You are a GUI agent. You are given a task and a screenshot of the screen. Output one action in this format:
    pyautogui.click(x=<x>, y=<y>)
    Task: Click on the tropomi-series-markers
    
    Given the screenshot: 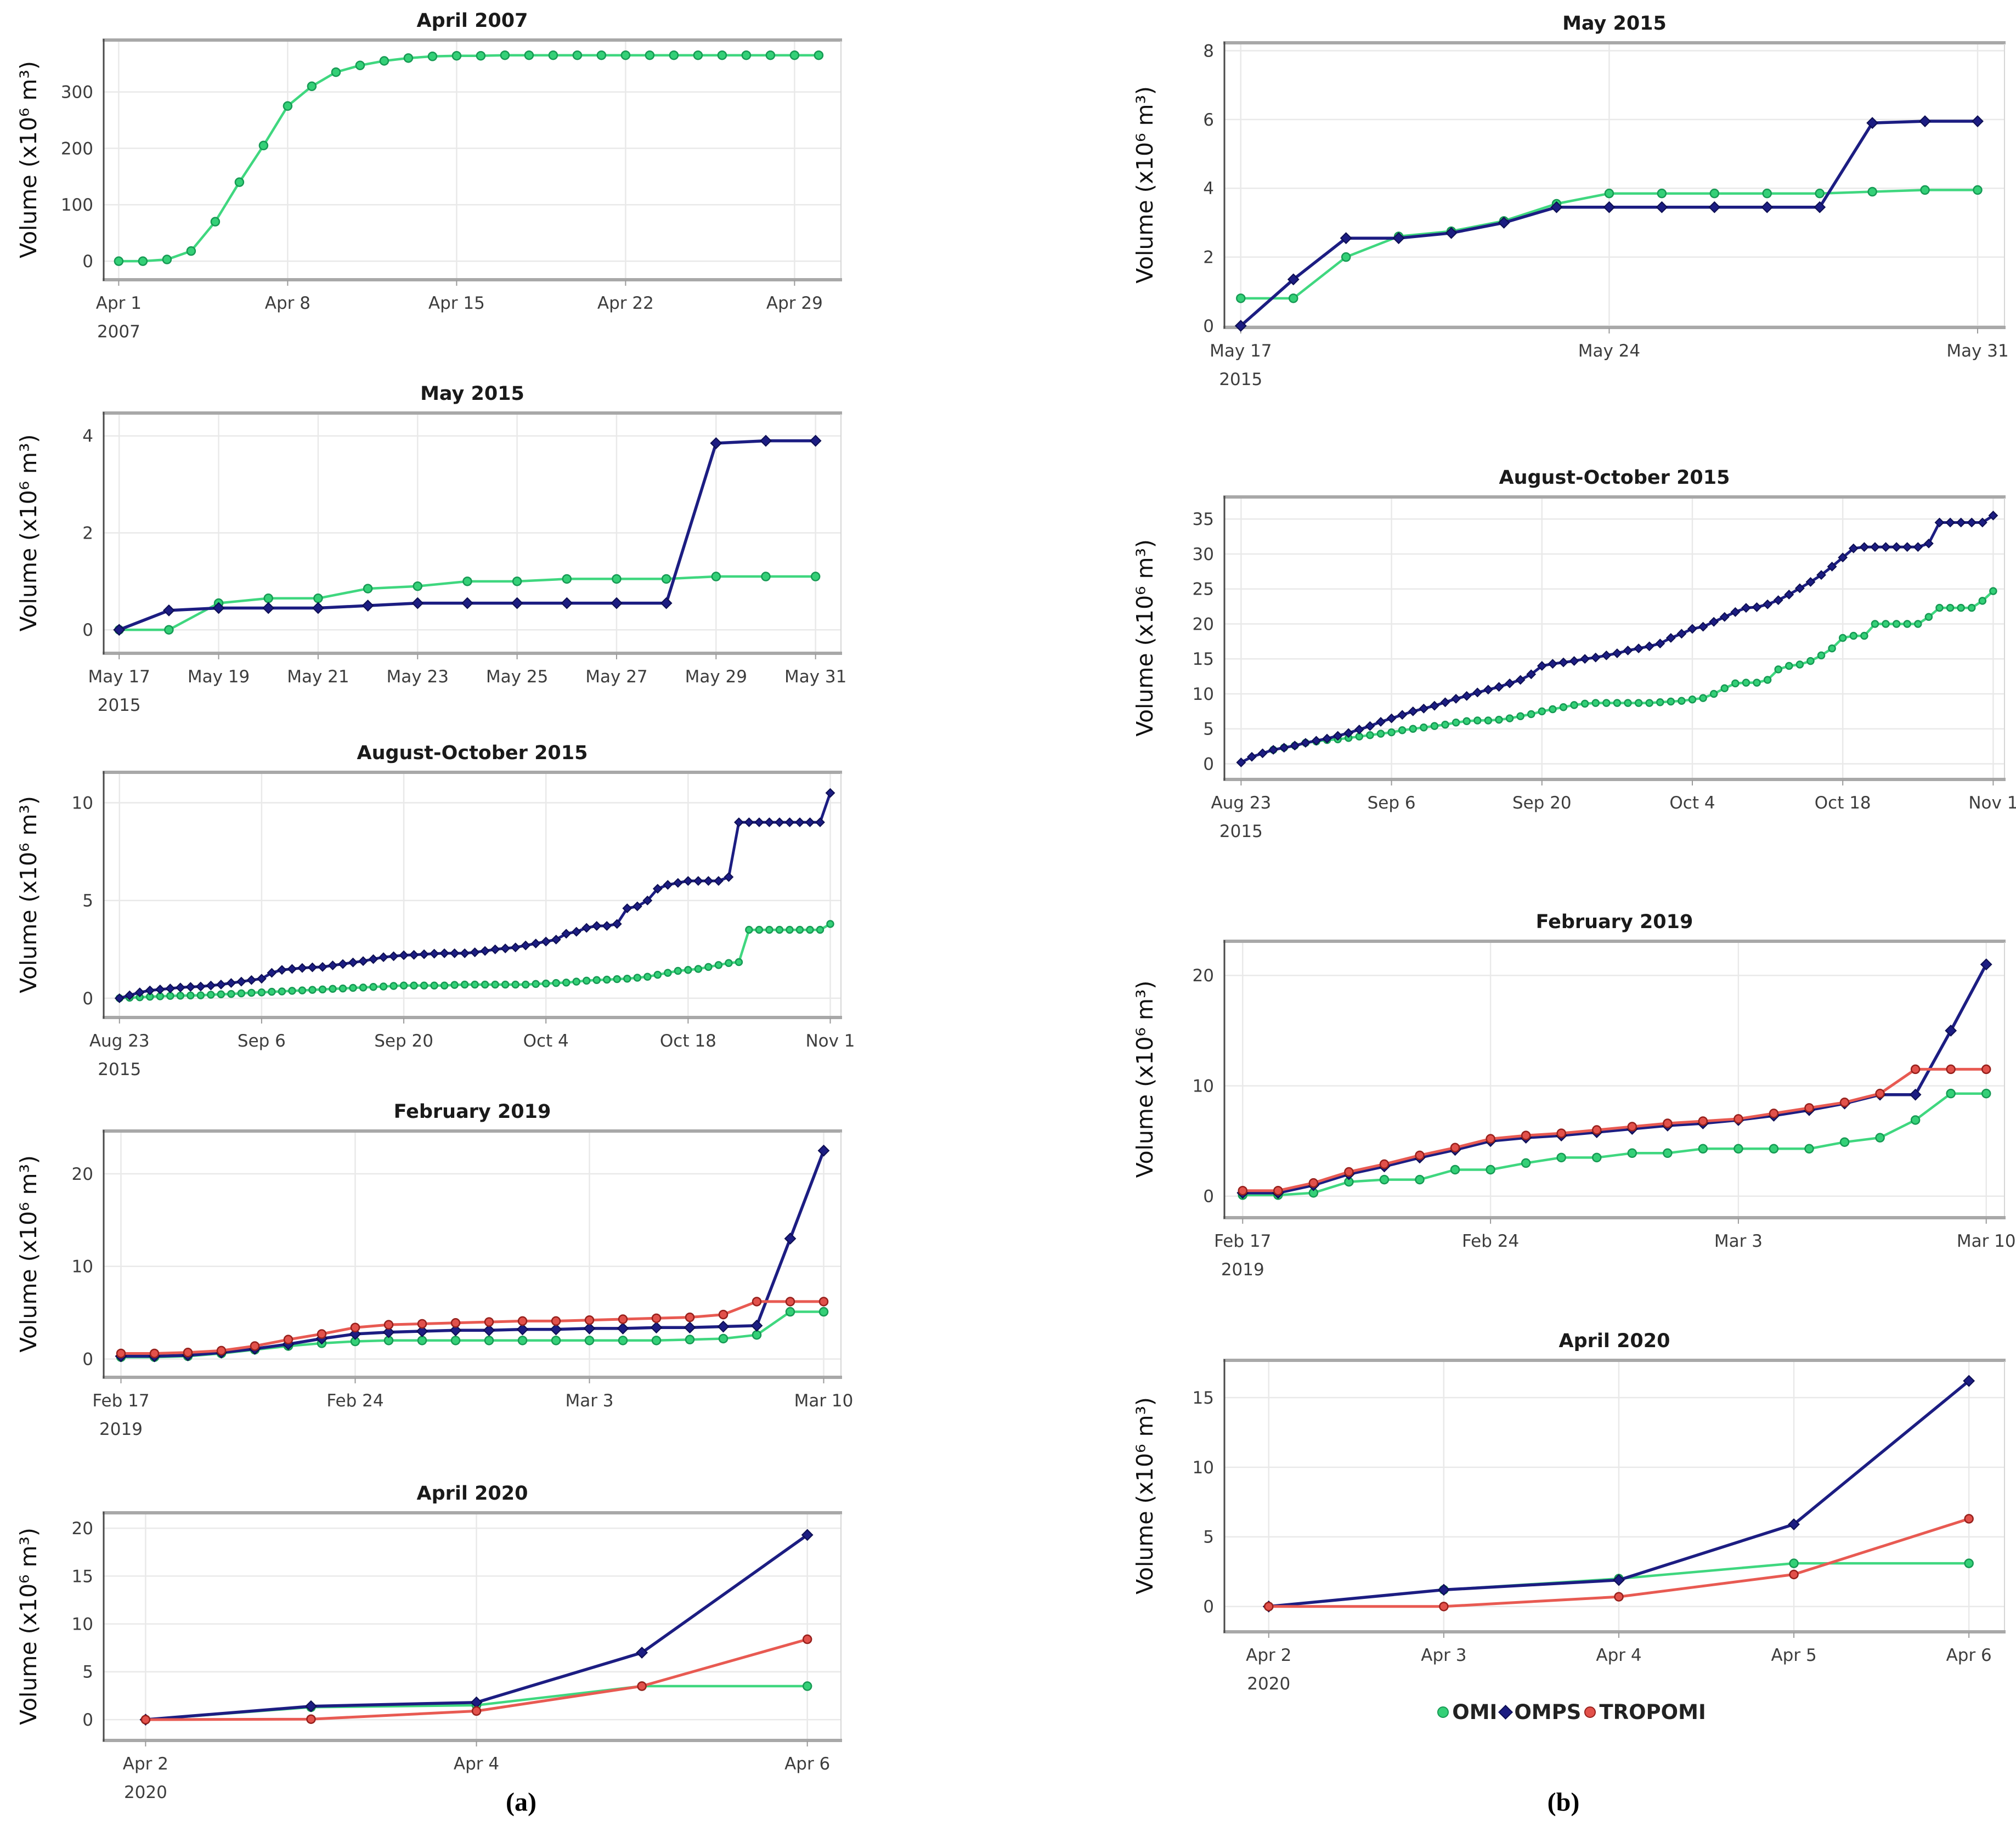 What is the action you would take?
    pyautogui.click(x=472, y=1328)
    